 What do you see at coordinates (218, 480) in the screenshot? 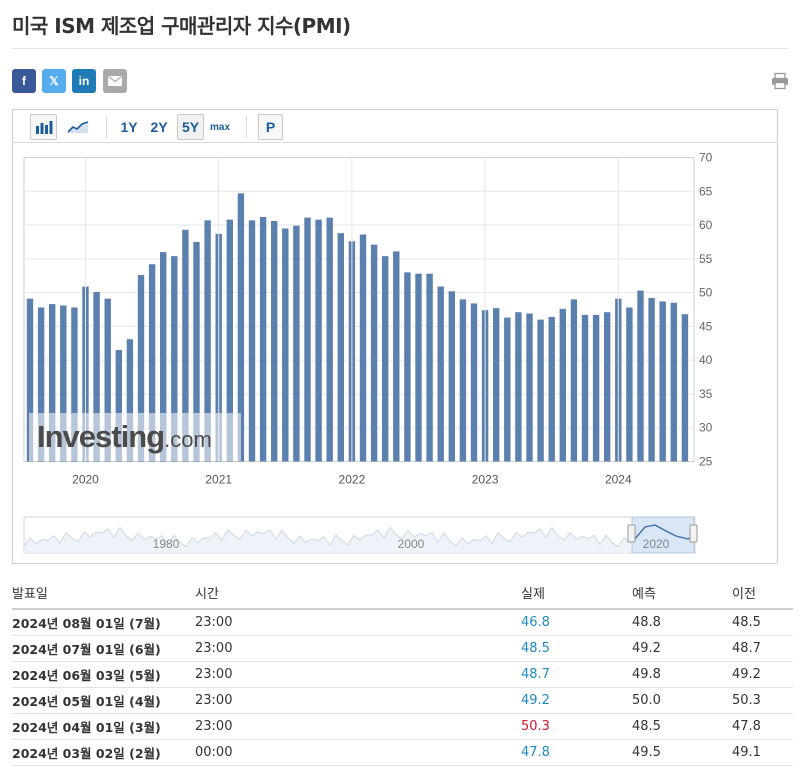
I see `x-tick-label: 2021` at bounding box center [218, 480].